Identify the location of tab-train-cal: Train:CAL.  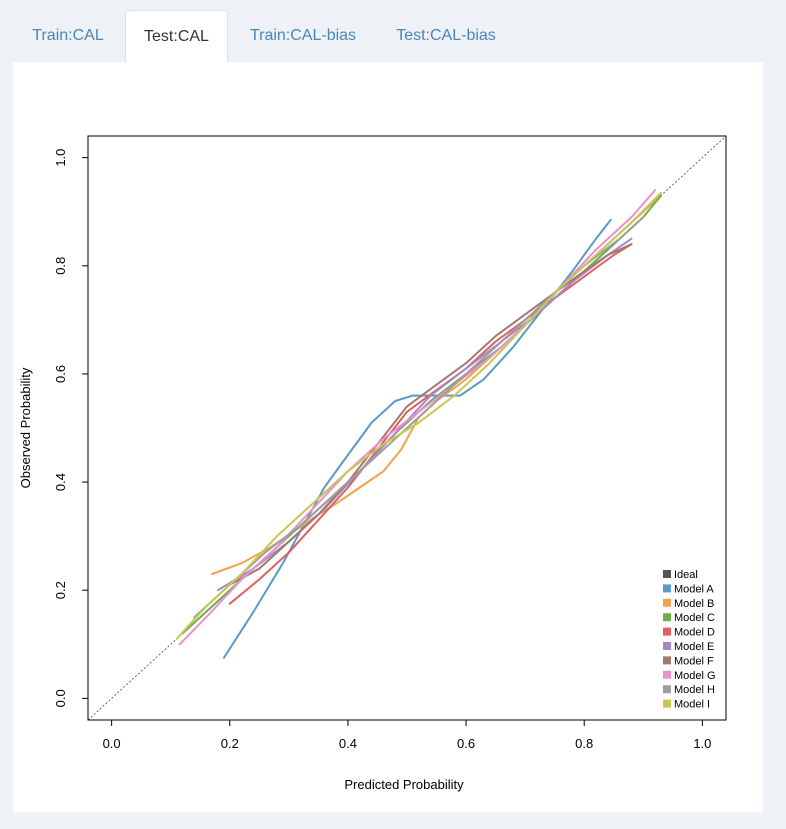
(68, 35).